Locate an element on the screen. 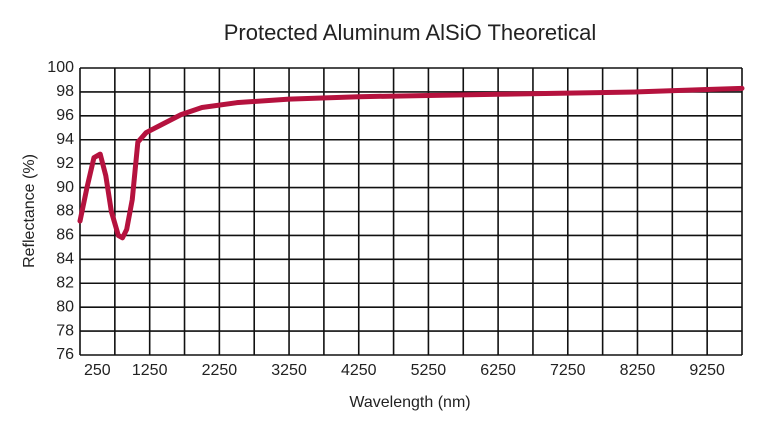  y-tick-label: 88 is located at coordinates (65, 211).